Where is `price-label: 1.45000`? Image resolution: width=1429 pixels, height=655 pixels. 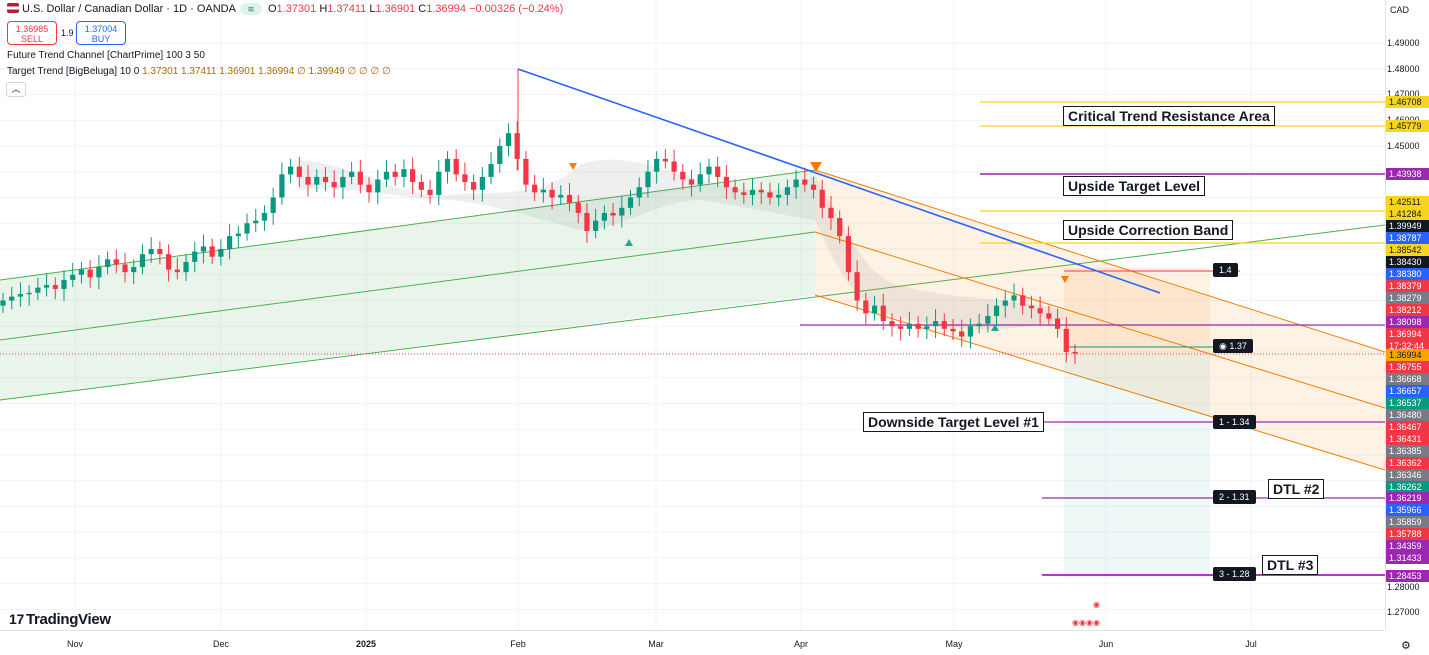 price-label: 1.45000 is located at coordinates (1403, 146).